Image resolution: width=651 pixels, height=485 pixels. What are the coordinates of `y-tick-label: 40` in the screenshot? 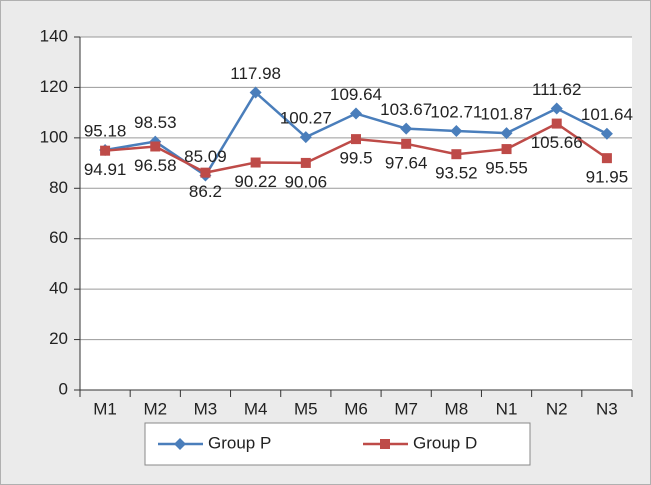 It's located at (58, 288).